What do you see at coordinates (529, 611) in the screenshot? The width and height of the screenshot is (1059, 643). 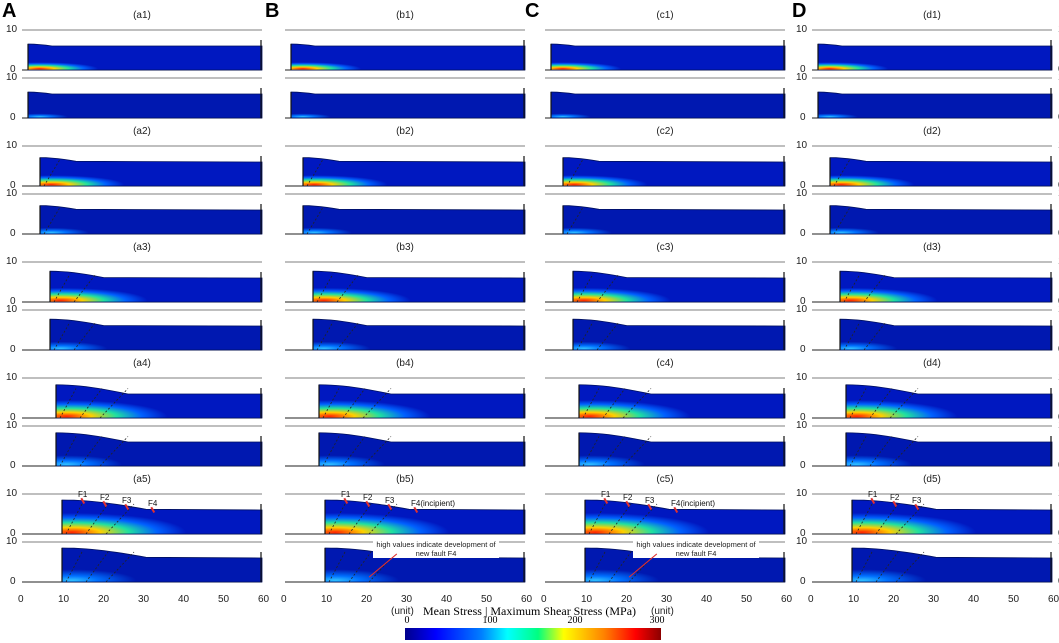 I see `colorbar-title: Mean Stress | Maximum Shear Stress (MPa)` at bounding box center [529, 611].